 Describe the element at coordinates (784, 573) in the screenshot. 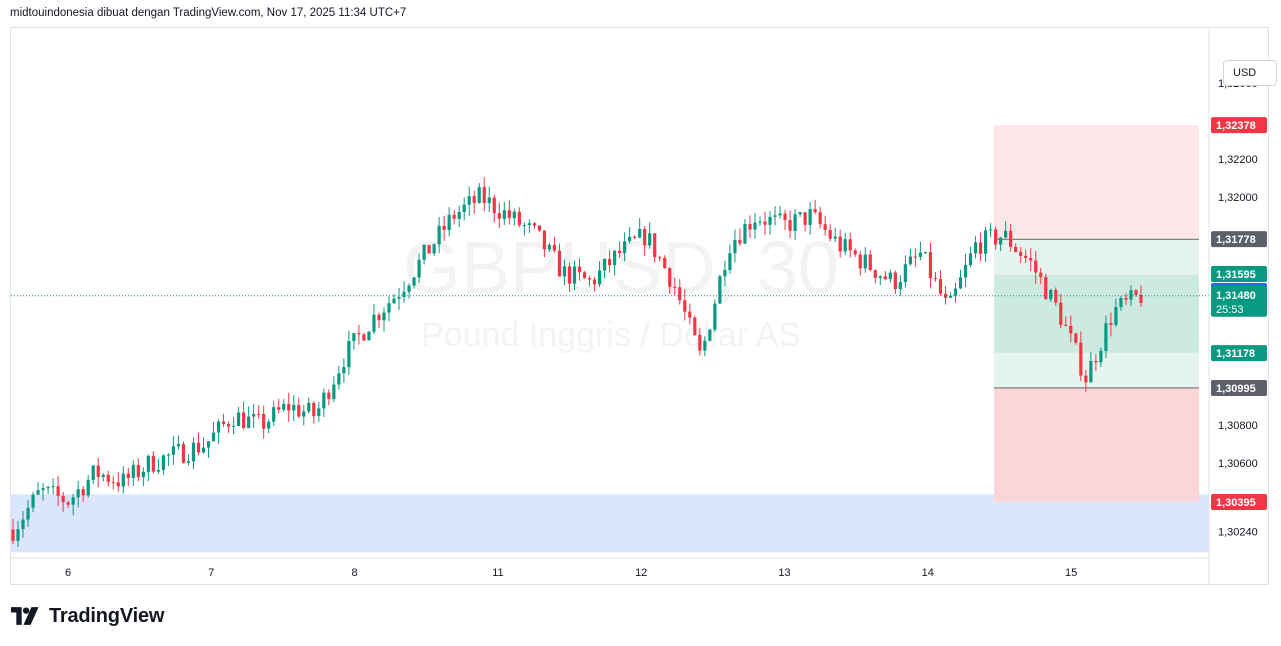

I see `time-tick-label: 13` at that location.